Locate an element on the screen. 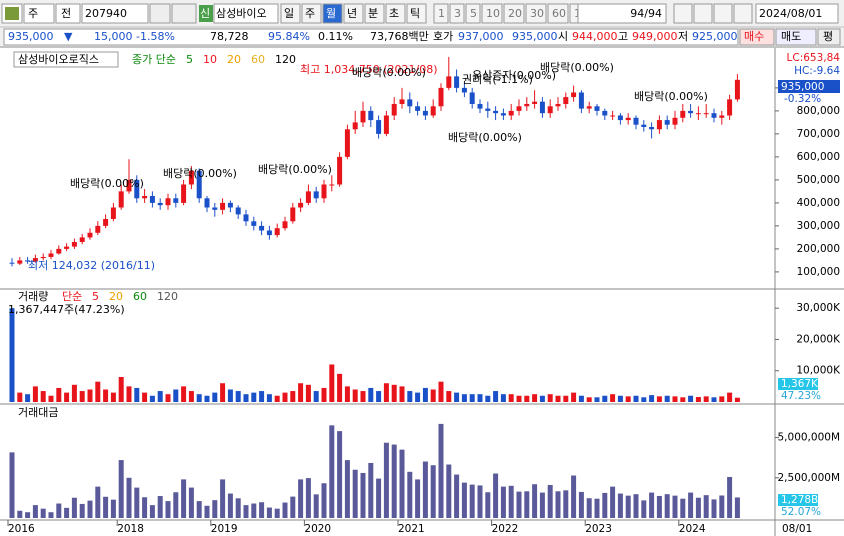 Image resolution: width=844 pixels, height=536 pixels. count-button: 30 is located at coordinates (537, 13).